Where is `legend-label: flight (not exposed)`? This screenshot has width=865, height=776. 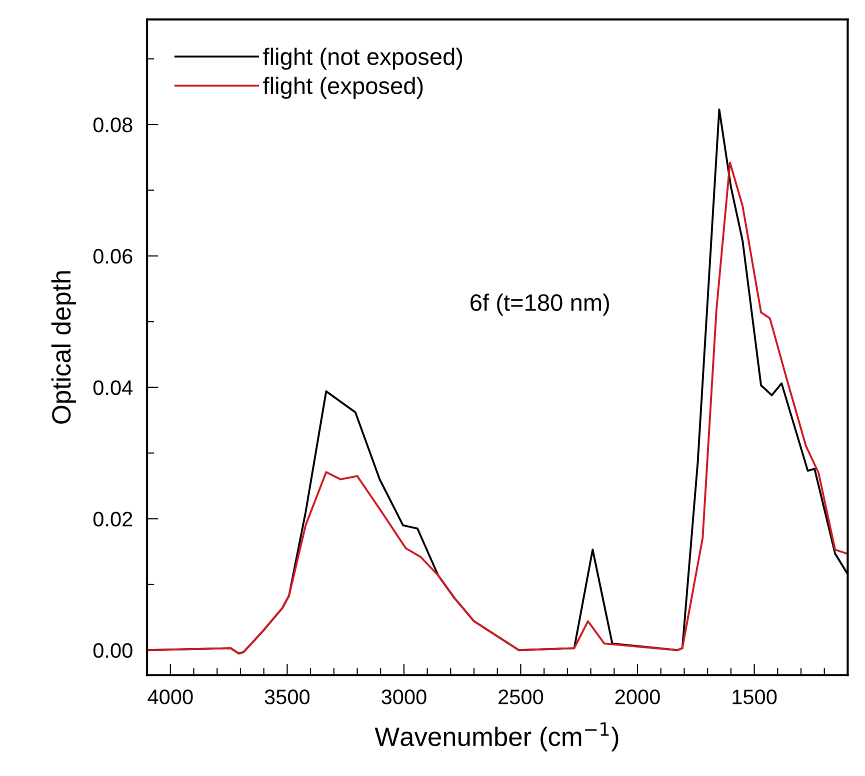 legend-label: flight (not exposed) is located at coordinates (362, 59).